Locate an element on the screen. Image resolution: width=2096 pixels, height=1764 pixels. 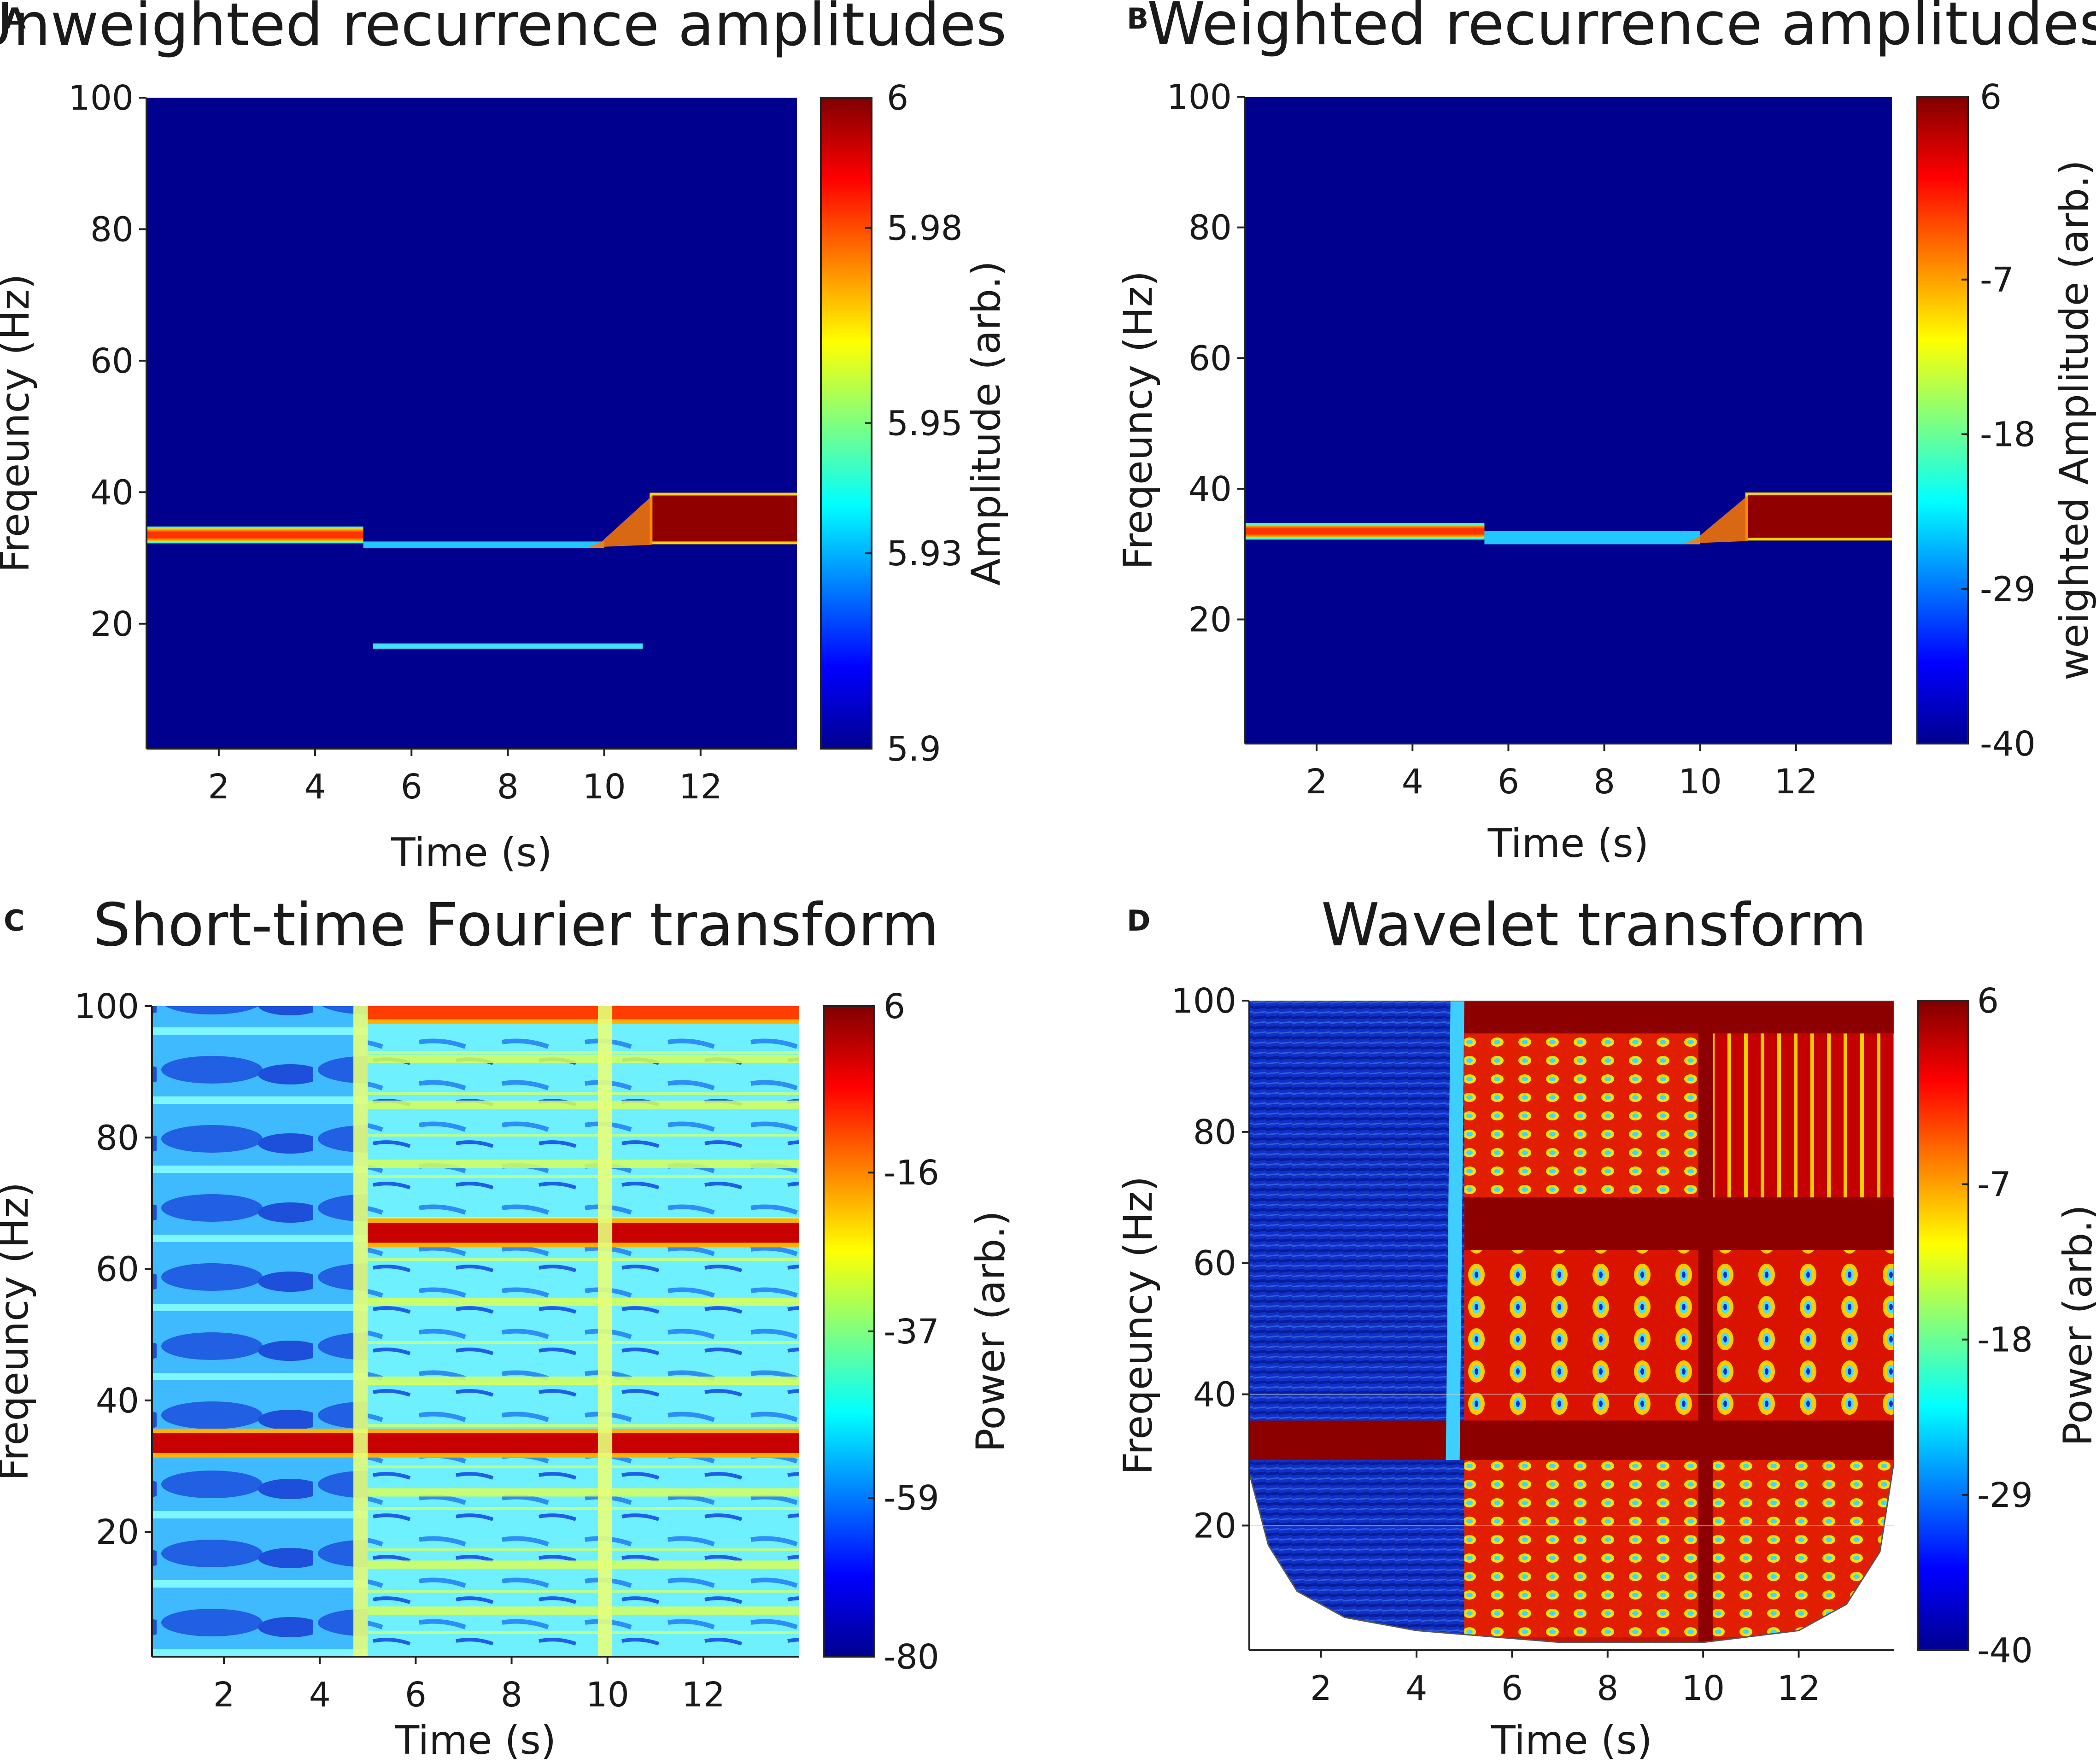
colorbar-tick-label: -40 is located at coordinates (2005, 1650).